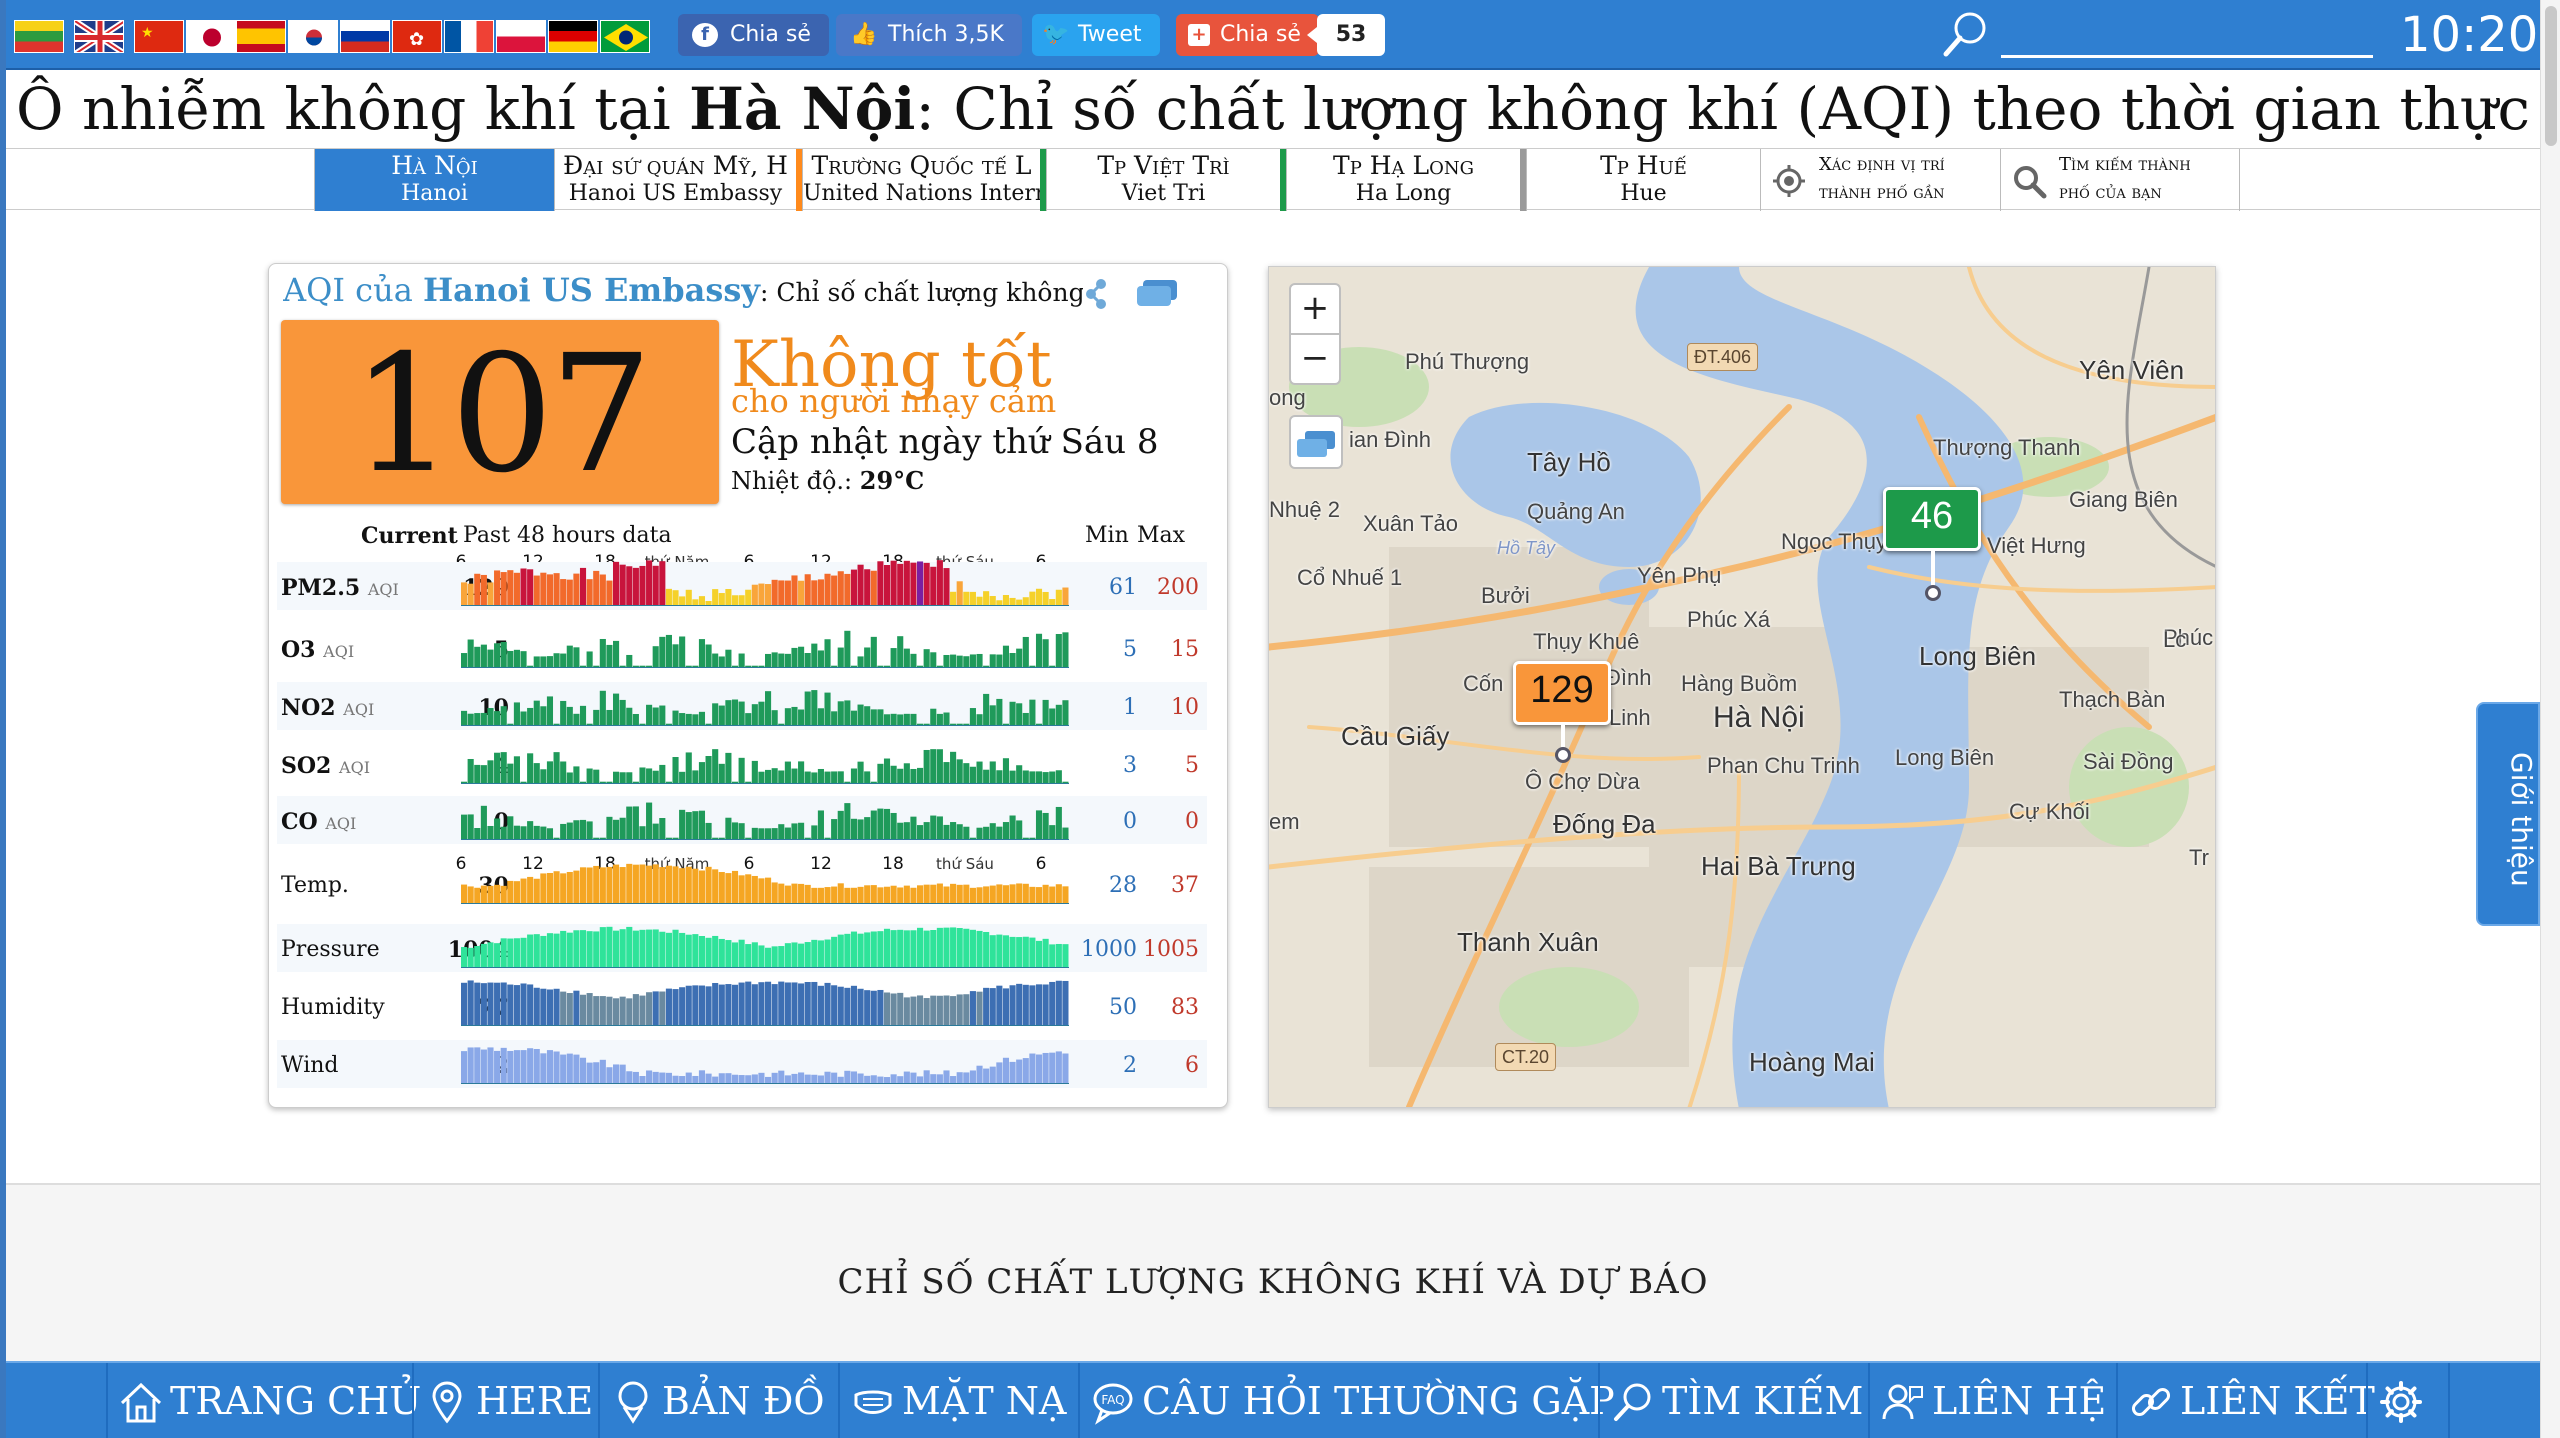 This screenshot has width=2560, height=1438. What do you see at coordinates (1109, 949) in the screenshot?
I see `pollutant-min: 1000` at bounding box center [1109, 949].